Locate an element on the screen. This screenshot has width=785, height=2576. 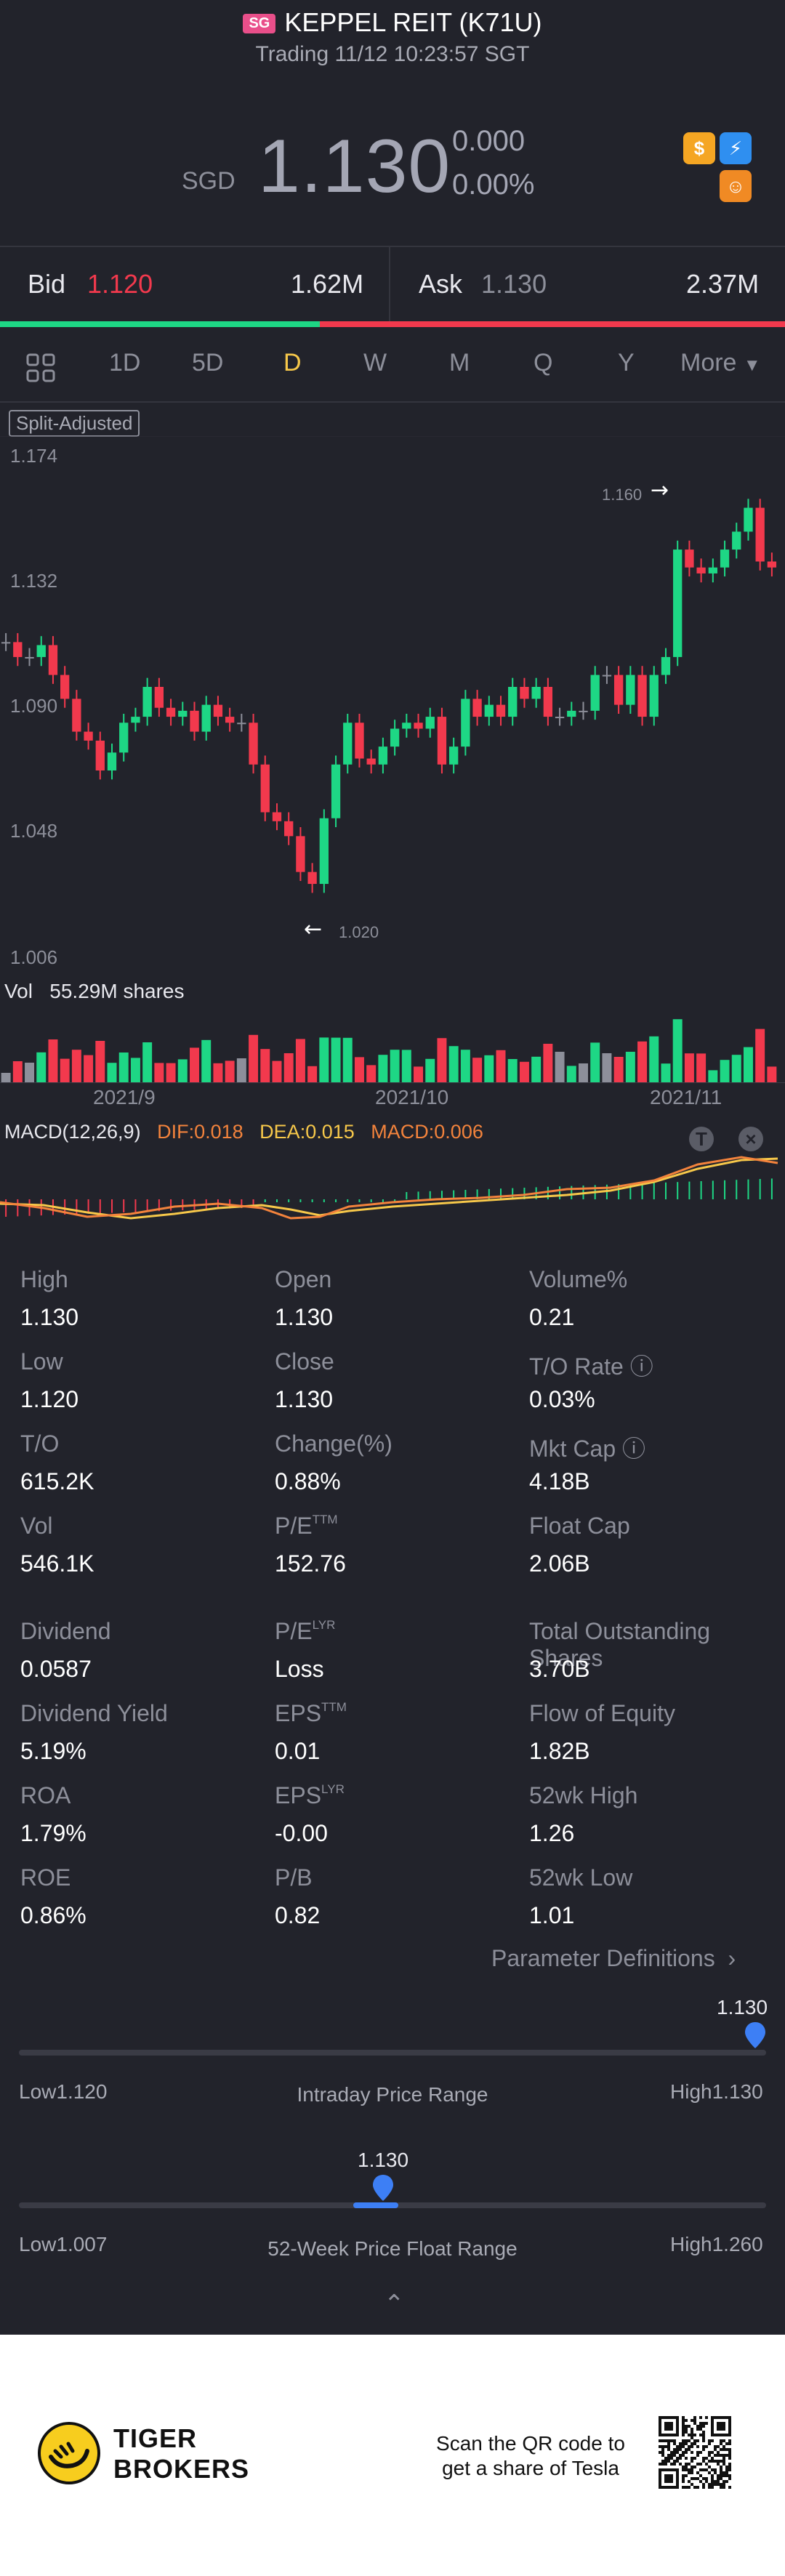
tab-y: Y is located at coordinates (626, 363).